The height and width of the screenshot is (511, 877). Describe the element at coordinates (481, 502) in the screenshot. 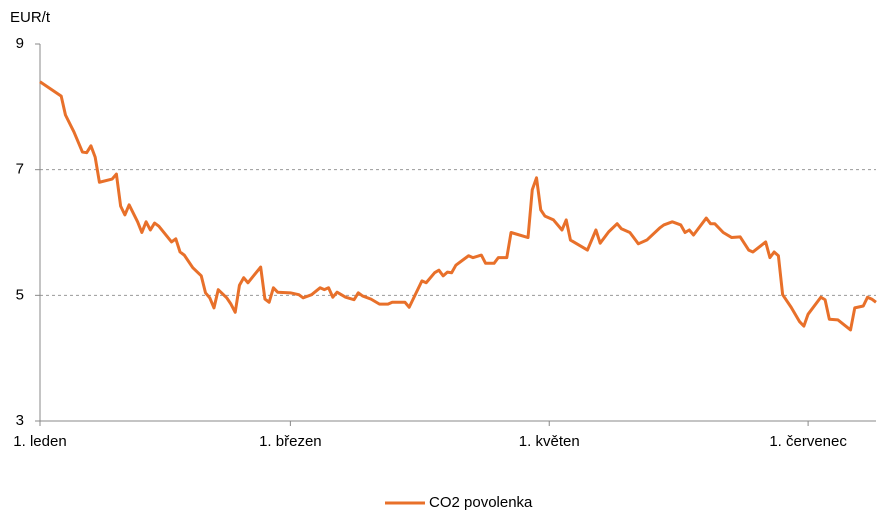

I see `legend-label: CO2 povolenka` at that location.